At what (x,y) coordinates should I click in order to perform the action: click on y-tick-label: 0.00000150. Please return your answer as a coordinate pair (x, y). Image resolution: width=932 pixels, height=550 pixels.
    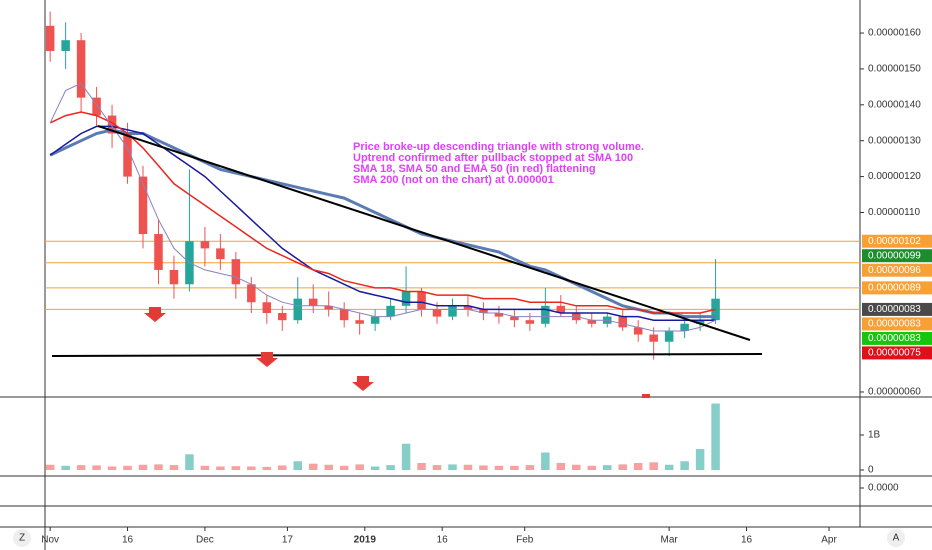
    Looking at the image, I should click on (894, 69).